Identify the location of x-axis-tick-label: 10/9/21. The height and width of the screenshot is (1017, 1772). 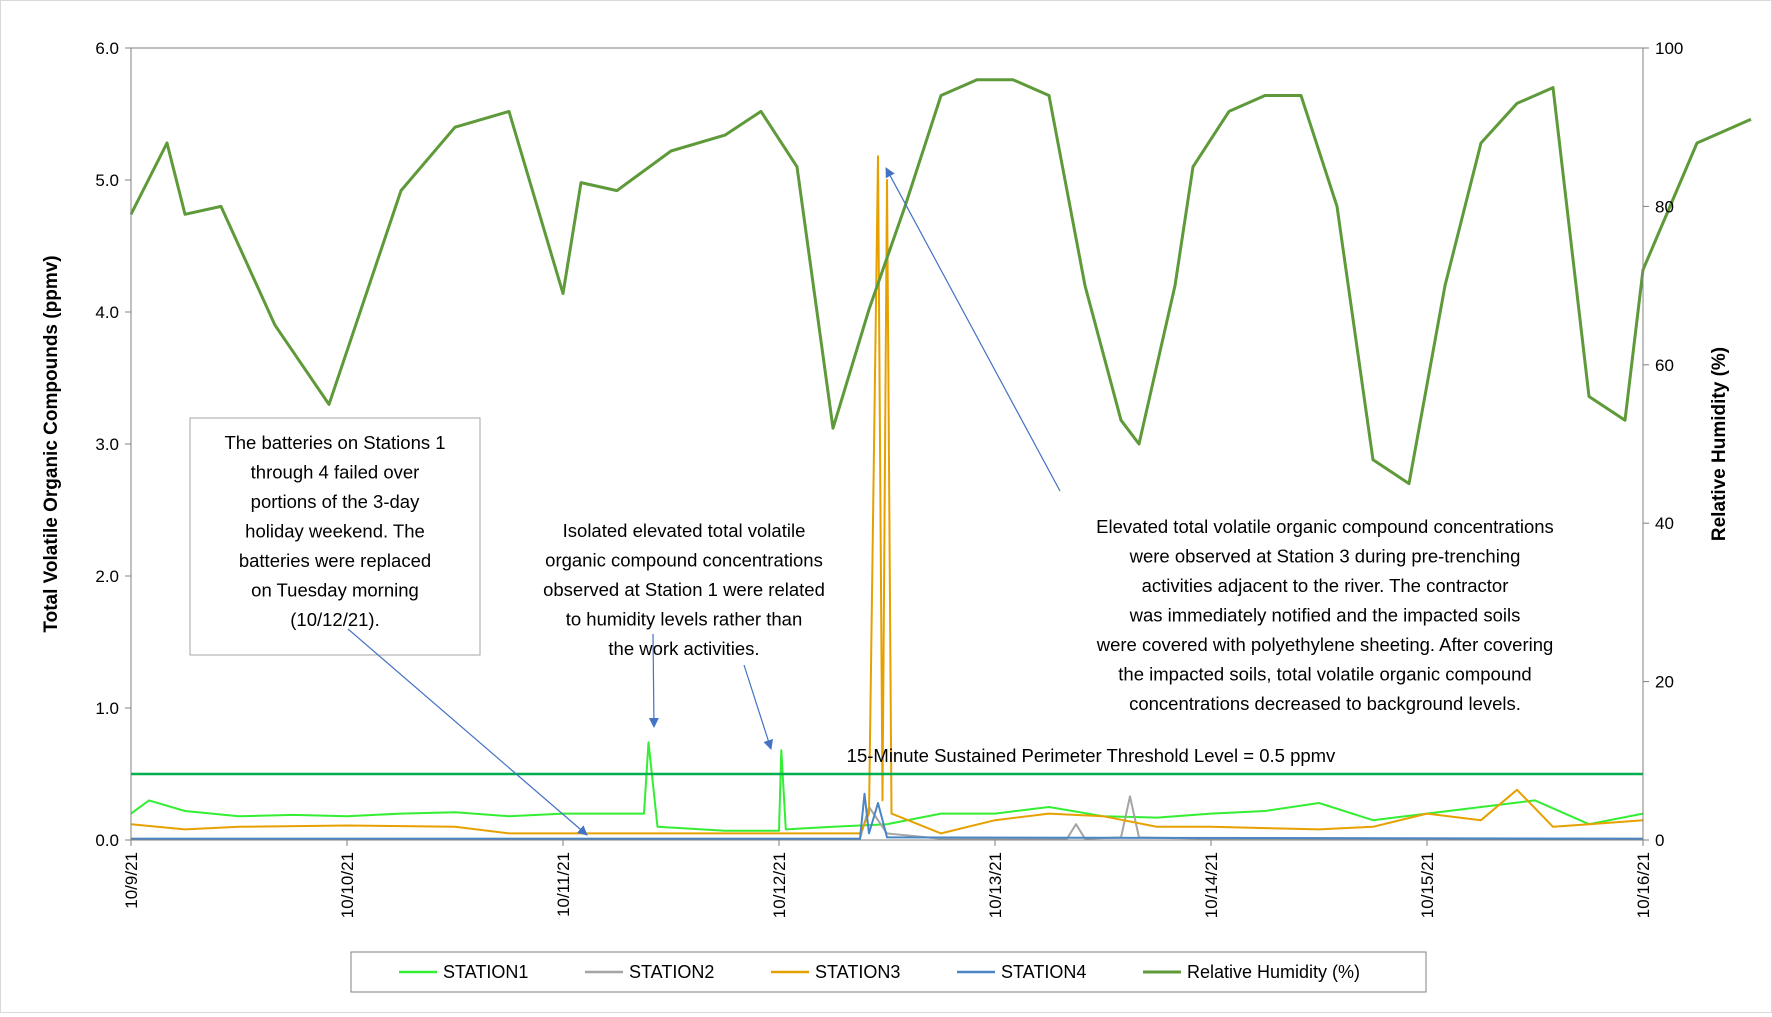
(131, 880).